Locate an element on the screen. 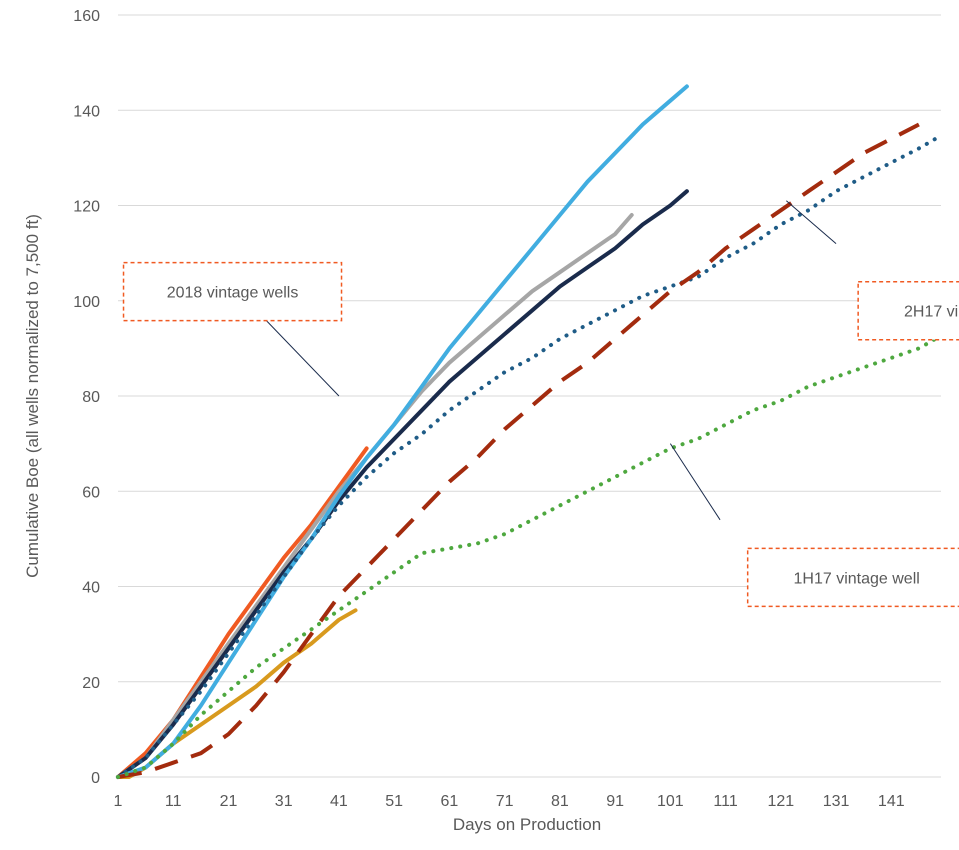  x-tick-label: 121 is located at coordinates (780, 801).